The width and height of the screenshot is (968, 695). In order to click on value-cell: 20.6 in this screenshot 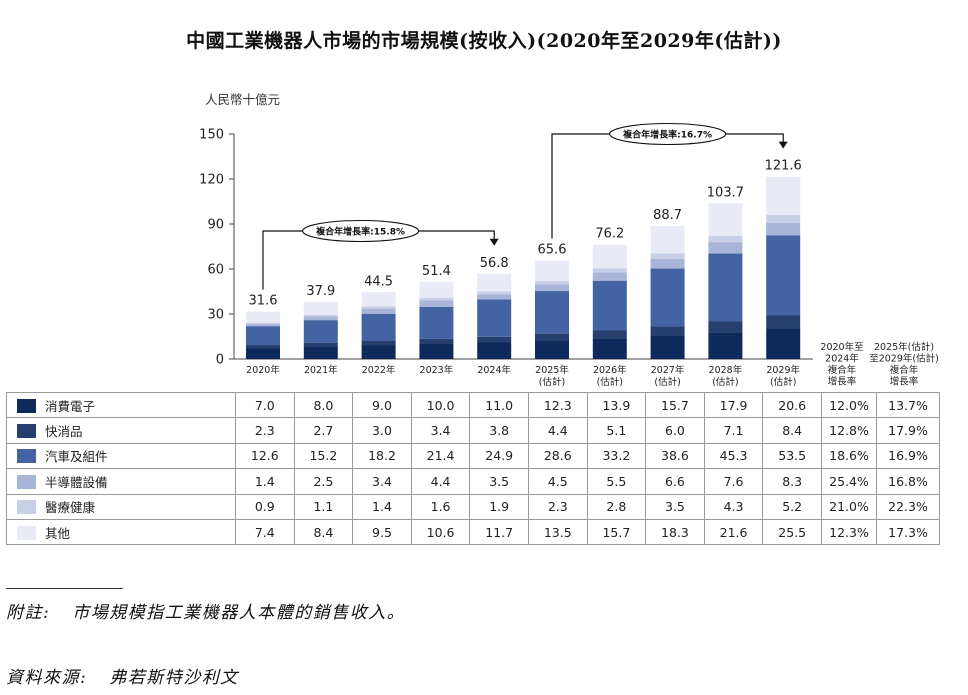, I will do `click(792, 405)`.